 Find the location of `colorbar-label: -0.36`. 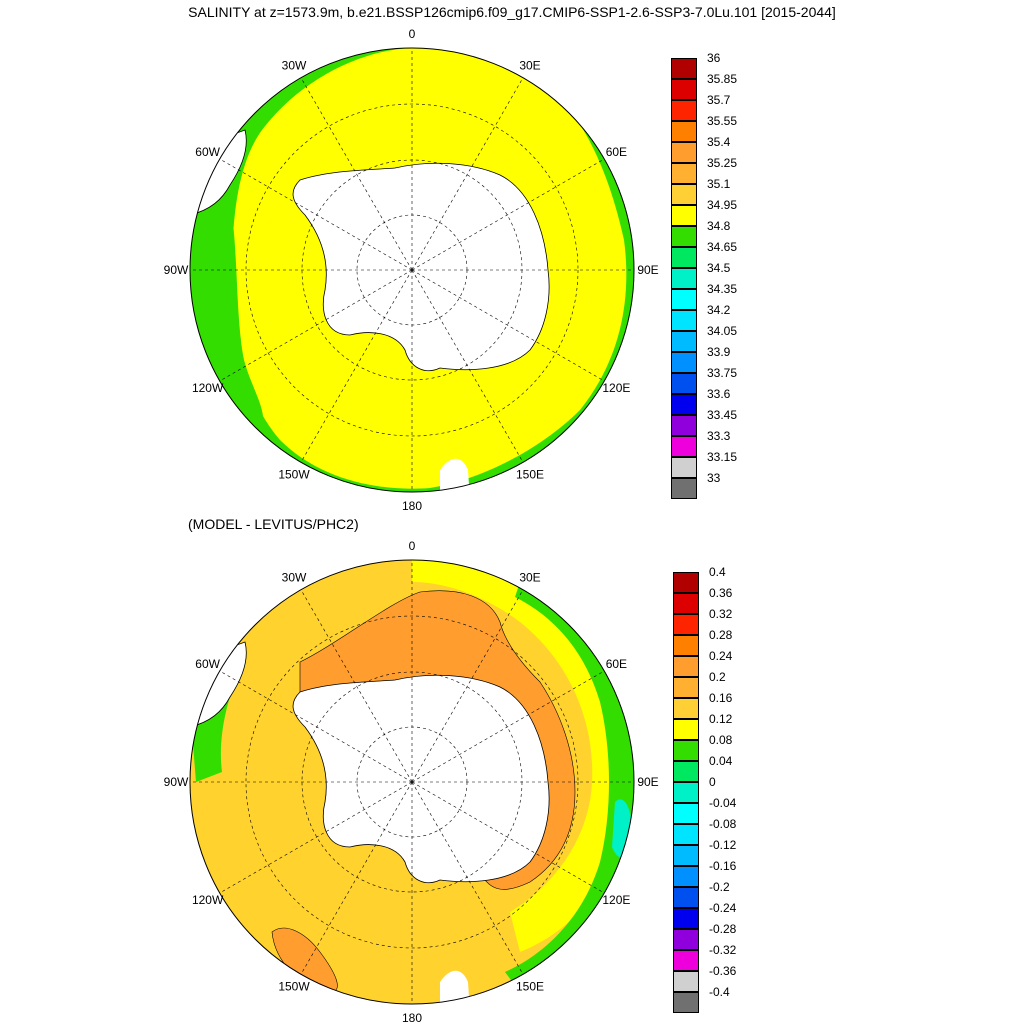

colorbar-label: -0.36 is located at coordinates (723, 971).